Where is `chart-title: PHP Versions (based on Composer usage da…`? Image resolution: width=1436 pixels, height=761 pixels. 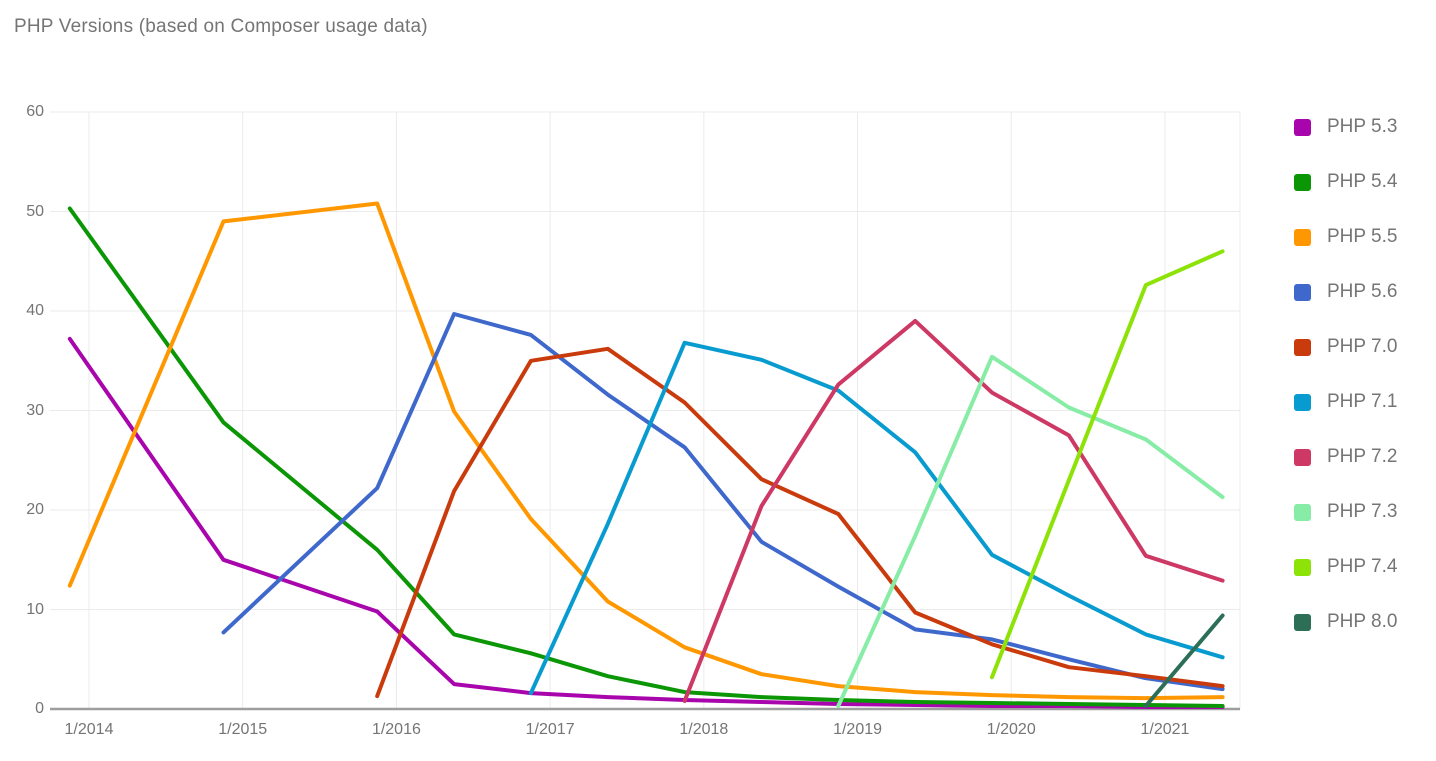 chart-title: PHP Versions (based on Composer usage da… is located at coordinates (221, 26).